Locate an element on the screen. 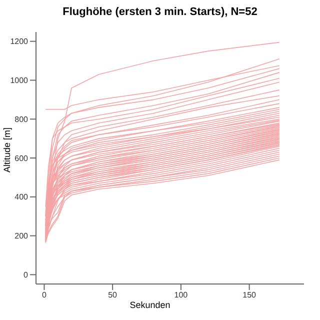 The width and height of the screenshot is (320, 320). y-tick-label: 400 is located at coordinates (21, 197).